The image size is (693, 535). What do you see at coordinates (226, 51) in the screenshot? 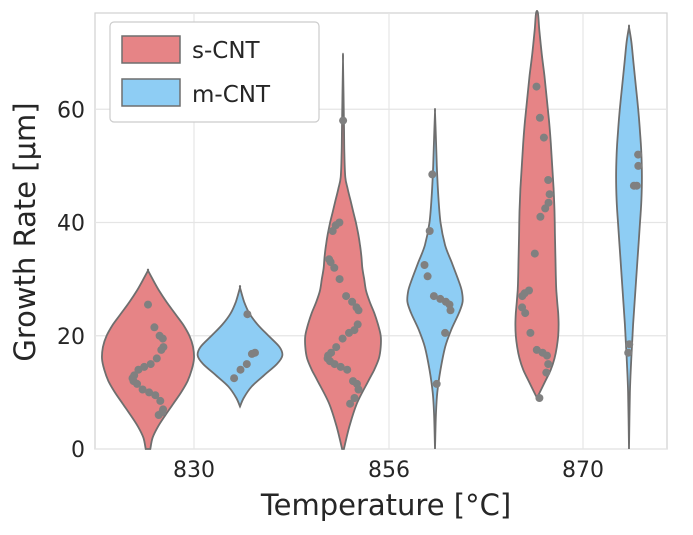
I see `legend-label-s-cnt: s-CNT` at bounding box center [226, 51].